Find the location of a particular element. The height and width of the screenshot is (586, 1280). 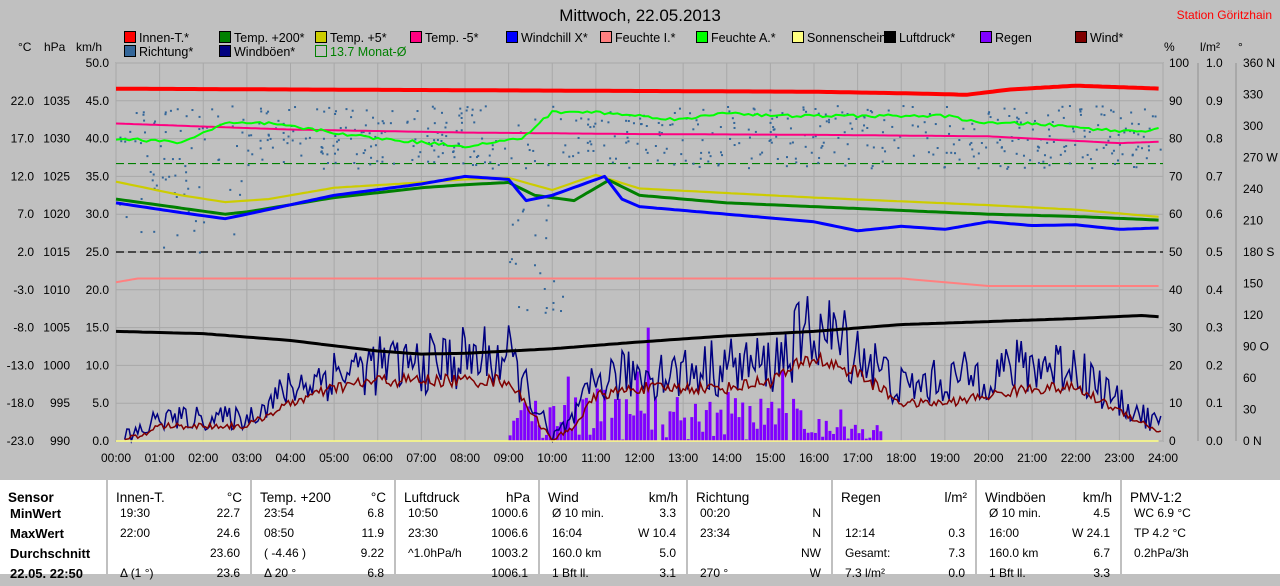

table-header: PMV-1:2 is located at coordinates (1201, 497).